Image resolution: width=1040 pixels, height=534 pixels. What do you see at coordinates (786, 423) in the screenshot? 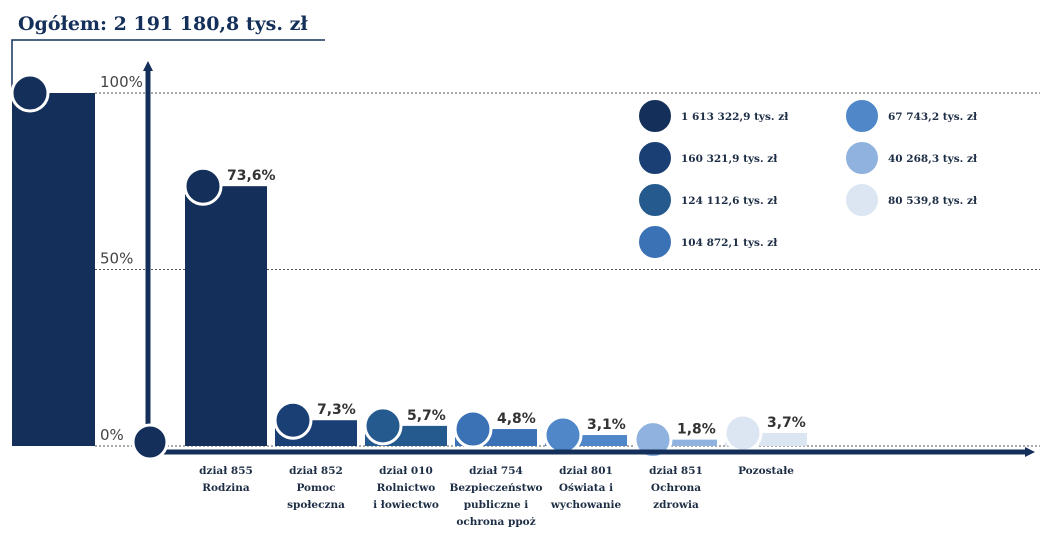
I see `value-label: 3,7%` at bounding box center [786, 423].